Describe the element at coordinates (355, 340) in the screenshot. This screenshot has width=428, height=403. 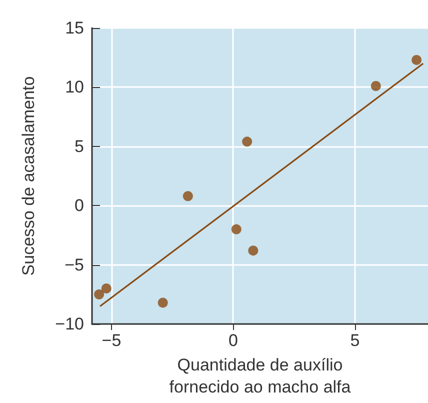
I see `x-tick-label: 5` at that location.